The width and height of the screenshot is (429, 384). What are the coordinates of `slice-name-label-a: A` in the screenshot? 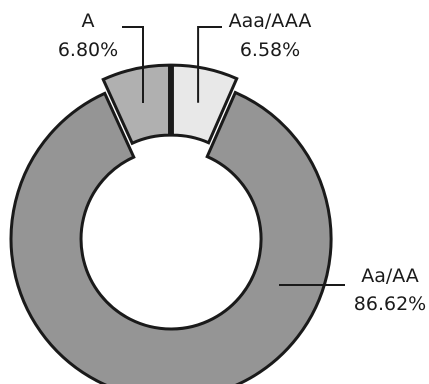 It's located at (88, 21).